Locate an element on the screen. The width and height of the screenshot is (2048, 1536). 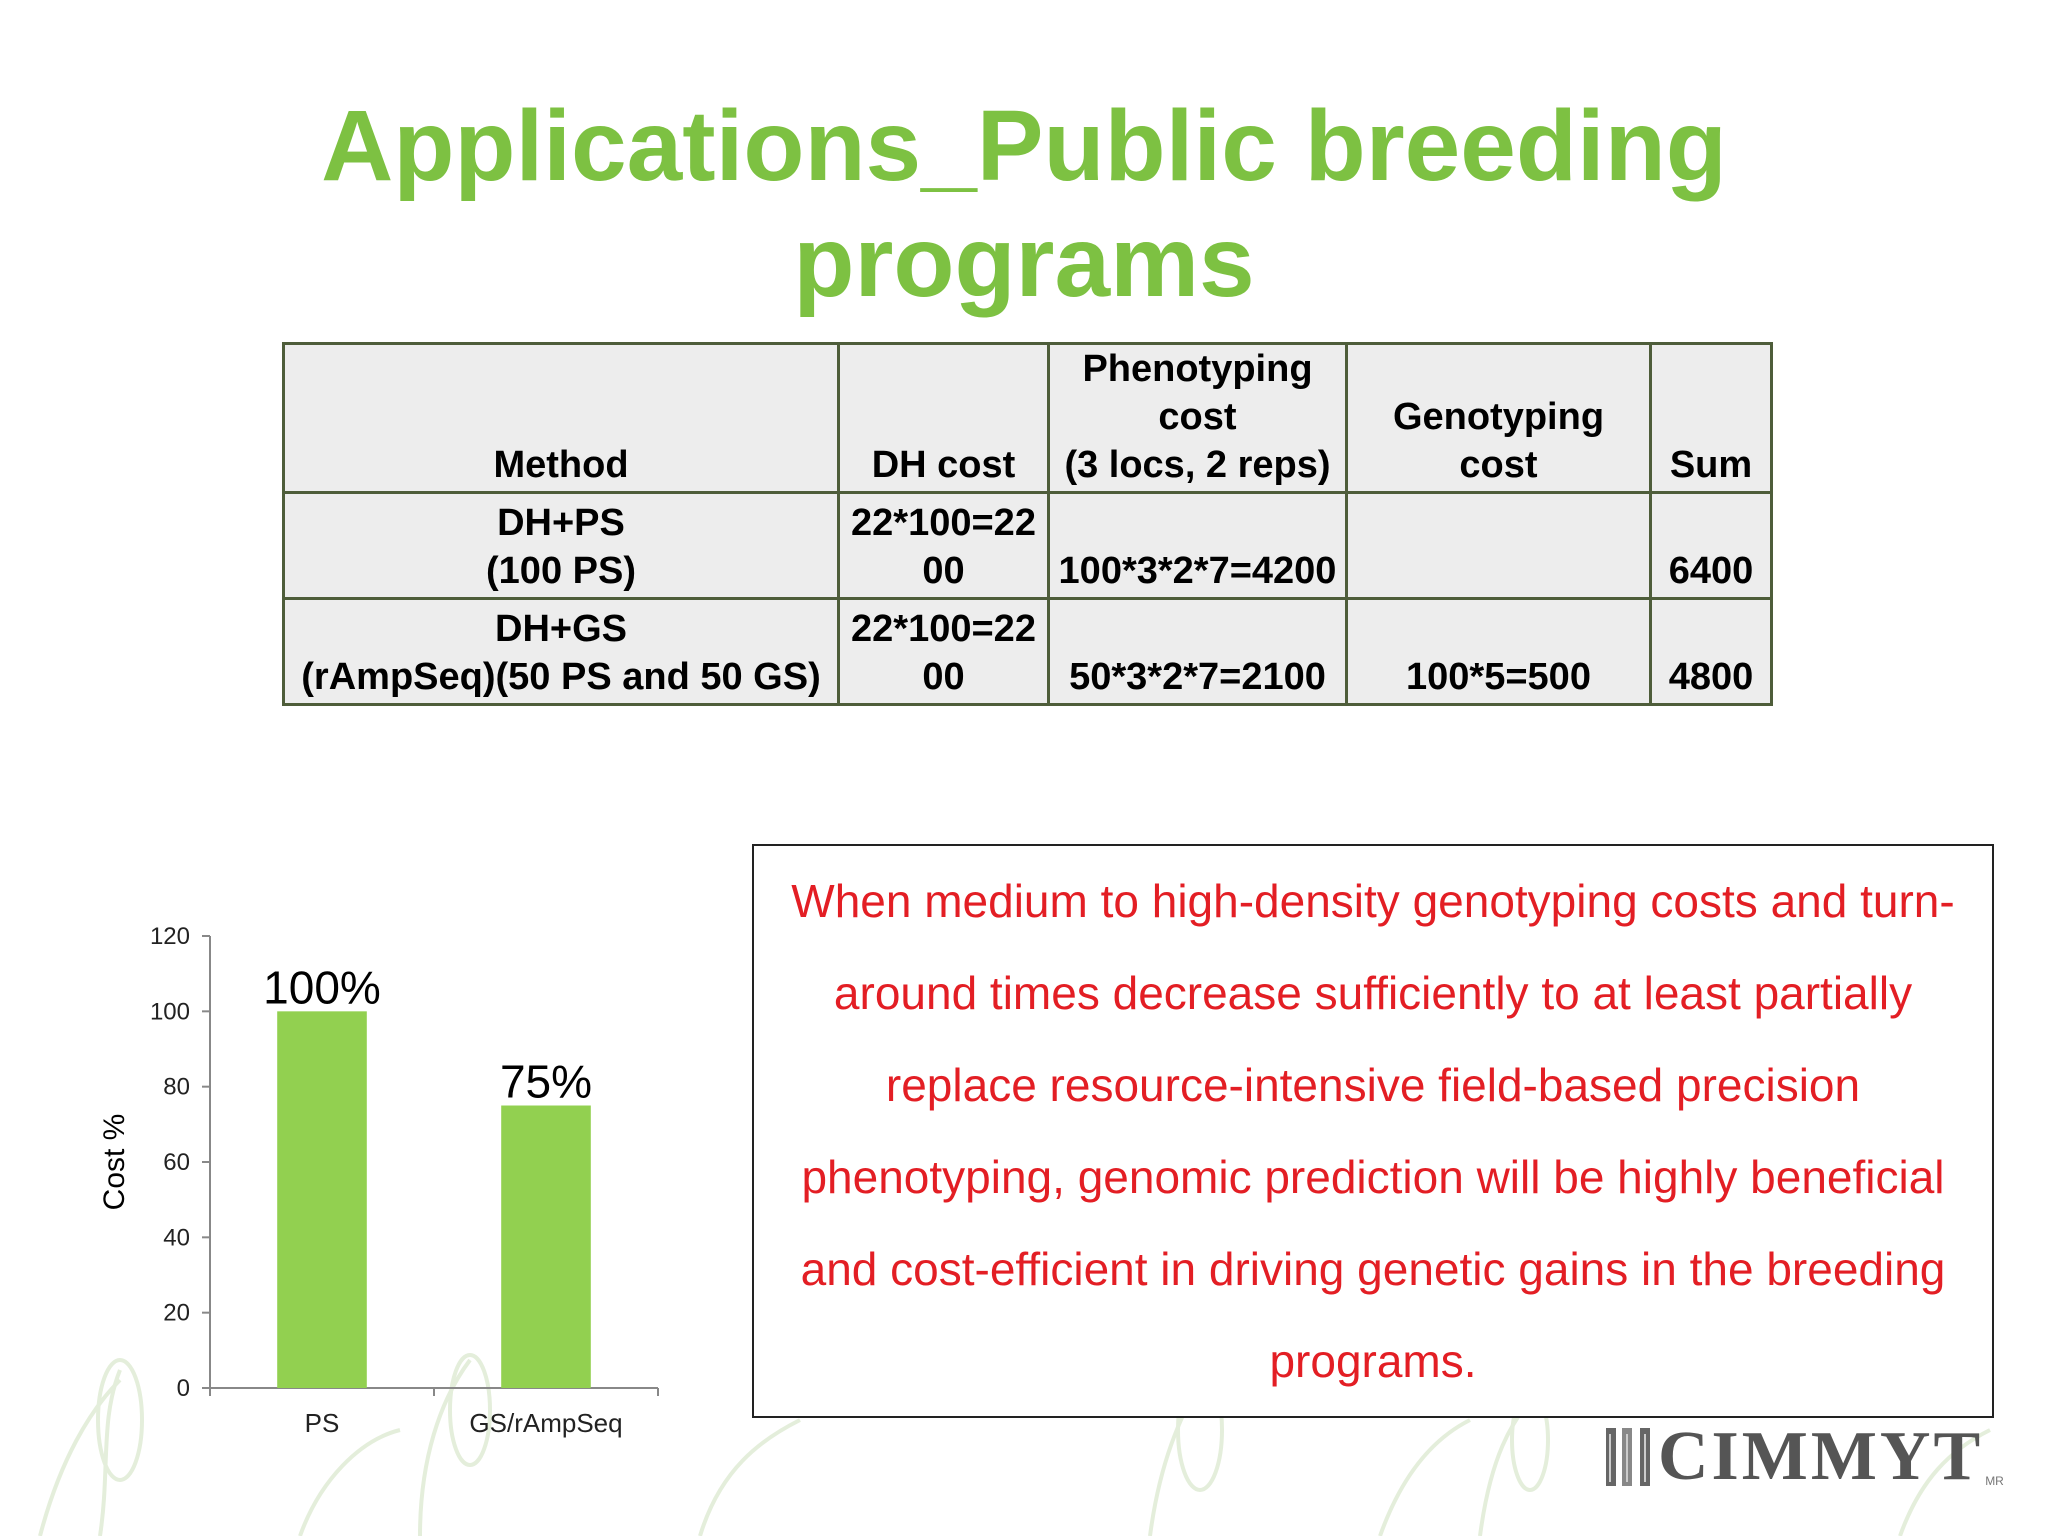
bar-data-label: 100% is located at coordinates (322, 987).